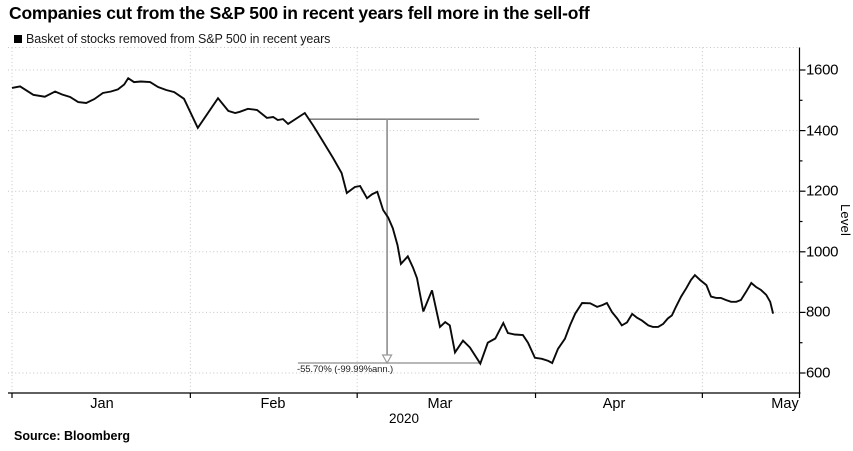 Image resolution: width=853 pixels, height=451 pixels. Describe the element at coordinates (387, 359) in the screenshot. I see `drawdown-arrowhead-icon` at that location.